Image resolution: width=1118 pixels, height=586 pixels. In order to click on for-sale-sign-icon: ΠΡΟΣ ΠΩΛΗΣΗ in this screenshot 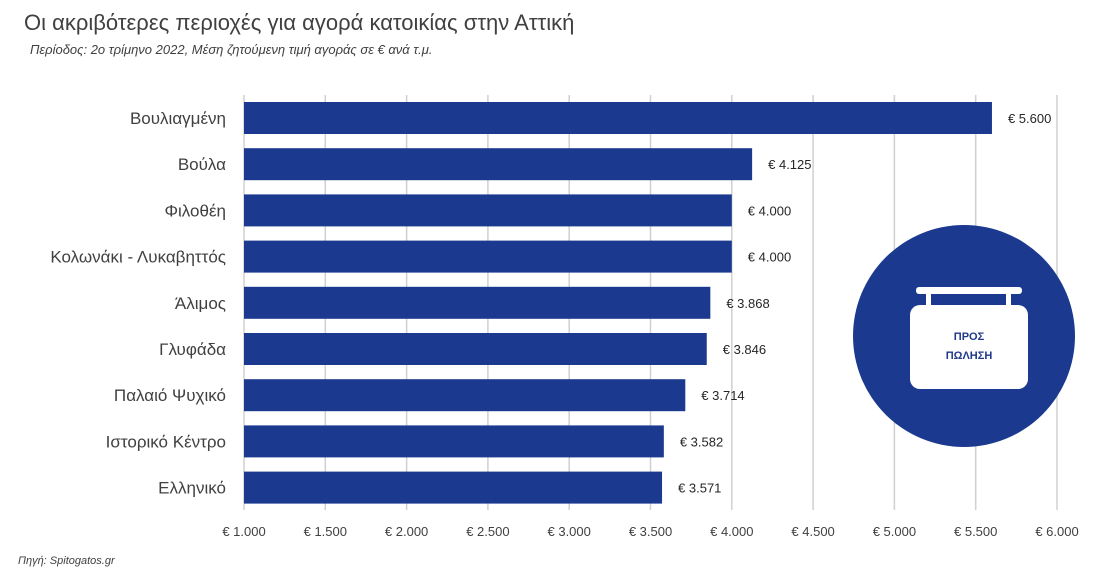, I will do `click(969, 338)`.